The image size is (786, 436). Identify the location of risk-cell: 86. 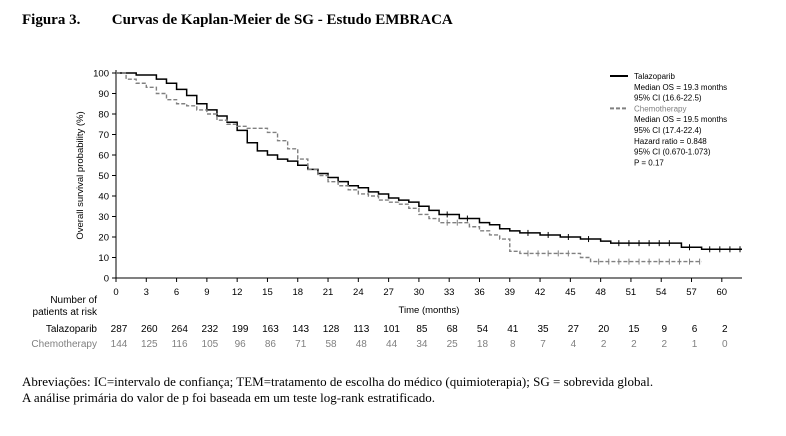
(271, 344).